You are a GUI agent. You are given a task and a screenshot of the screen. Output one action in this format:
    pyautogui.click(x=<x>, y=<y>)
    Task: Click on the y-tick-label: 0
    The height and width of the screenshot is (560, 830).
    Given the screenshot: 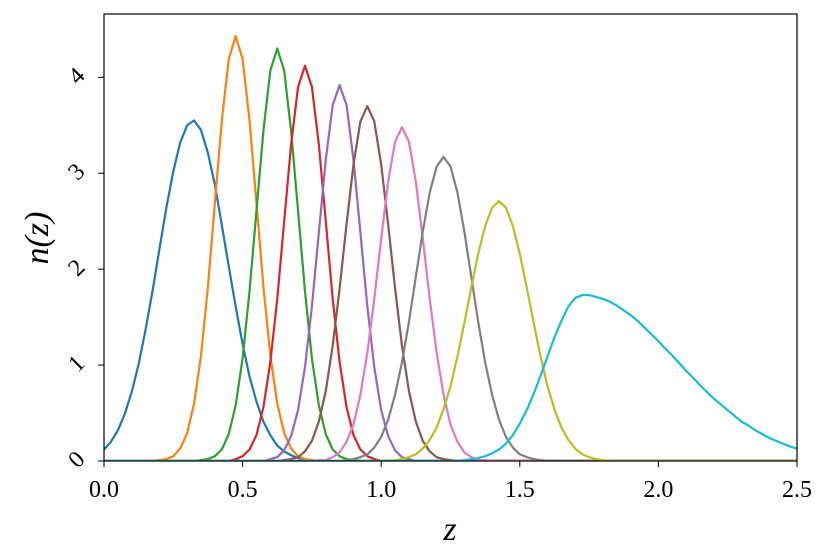 What is the action you would take?
    pyautogui.click(x=77, y=460)
    